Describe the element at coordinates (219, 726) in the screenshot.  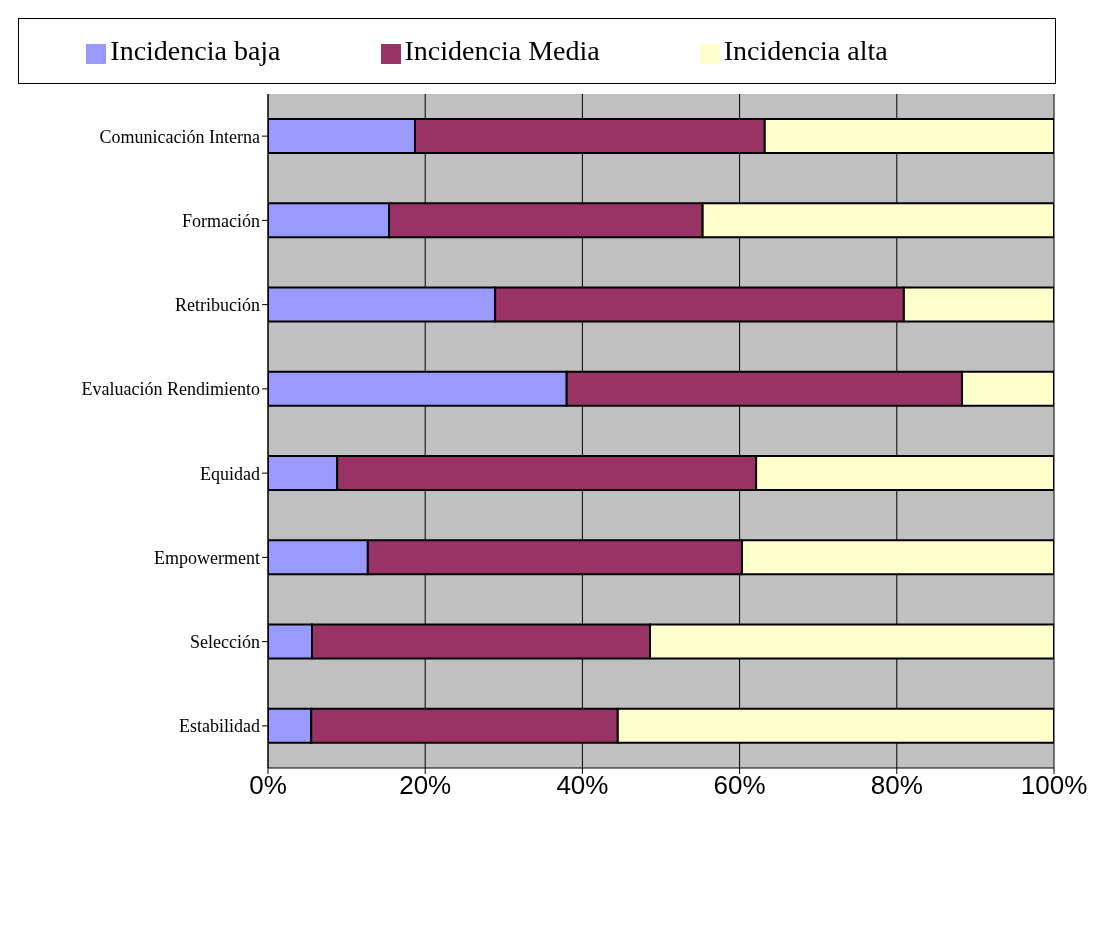
I see `y-tick-label: Estabilidad` at that location.